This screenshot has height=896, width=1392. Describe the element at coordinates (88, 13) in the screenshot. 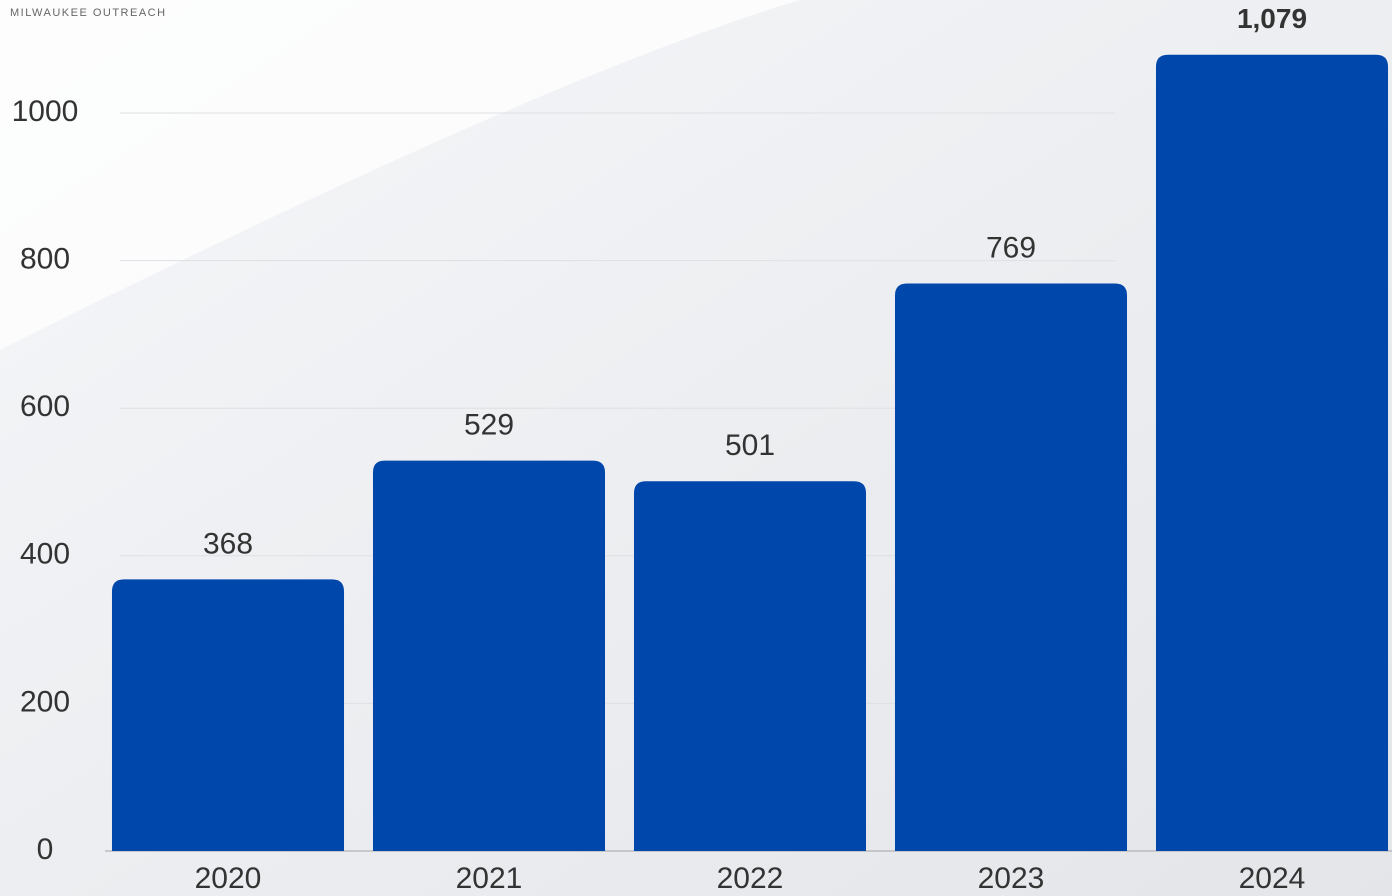

I see `logo-text: MILWAUKEE OUTREACH` at that location.